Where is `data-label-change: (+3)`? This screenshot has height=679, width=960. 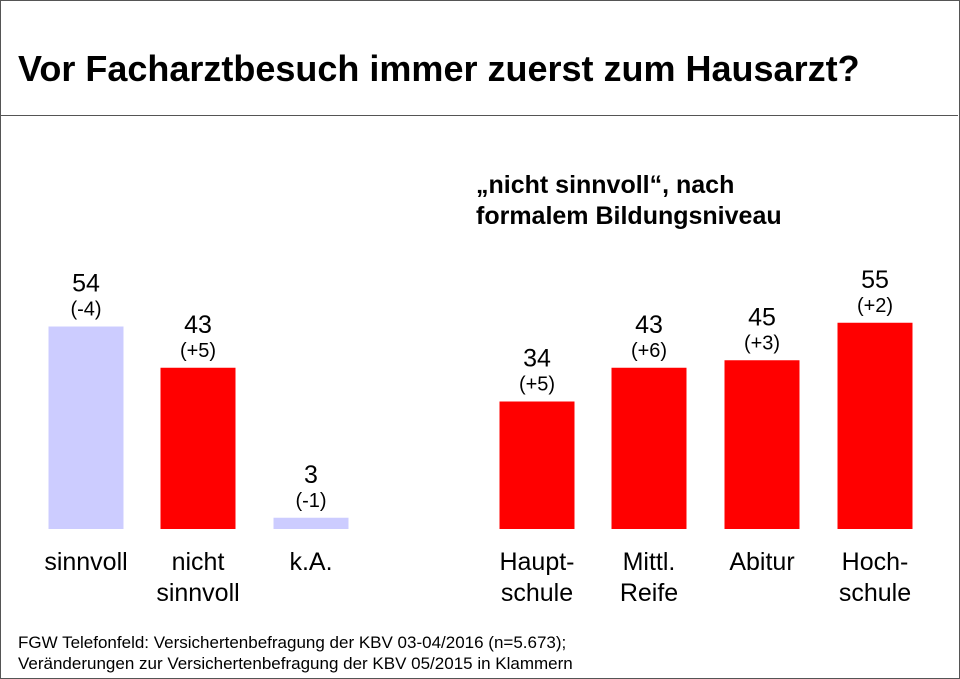
data-label-change: (+3) is located at coordinates (762, 343).